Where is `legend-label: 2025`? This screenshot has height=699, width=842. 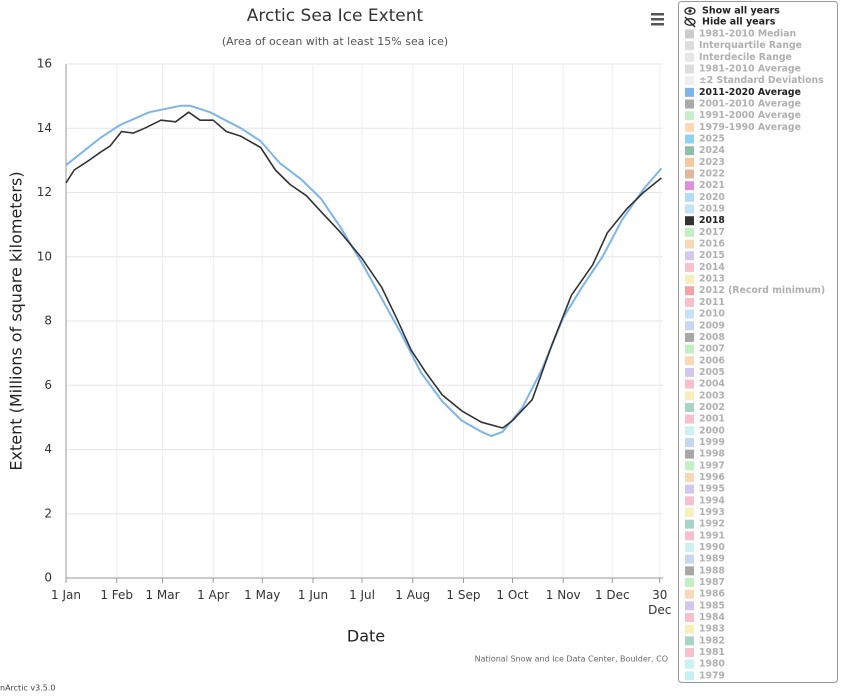 legend-label: 2025 is located at coordinates (712, 139).